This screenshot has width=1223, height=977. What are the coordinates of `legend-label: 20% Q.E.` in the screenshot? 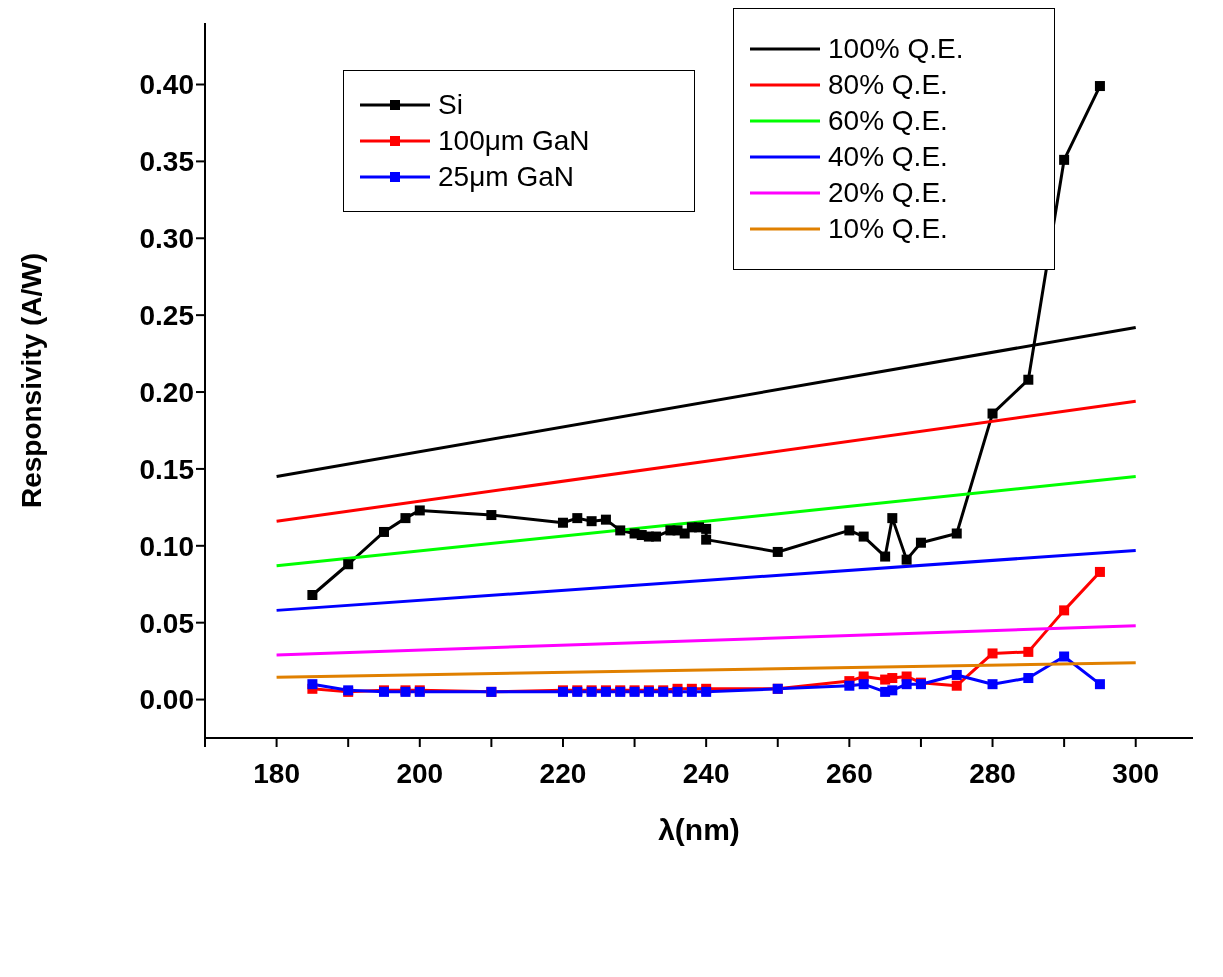 It's located at (888, 193).